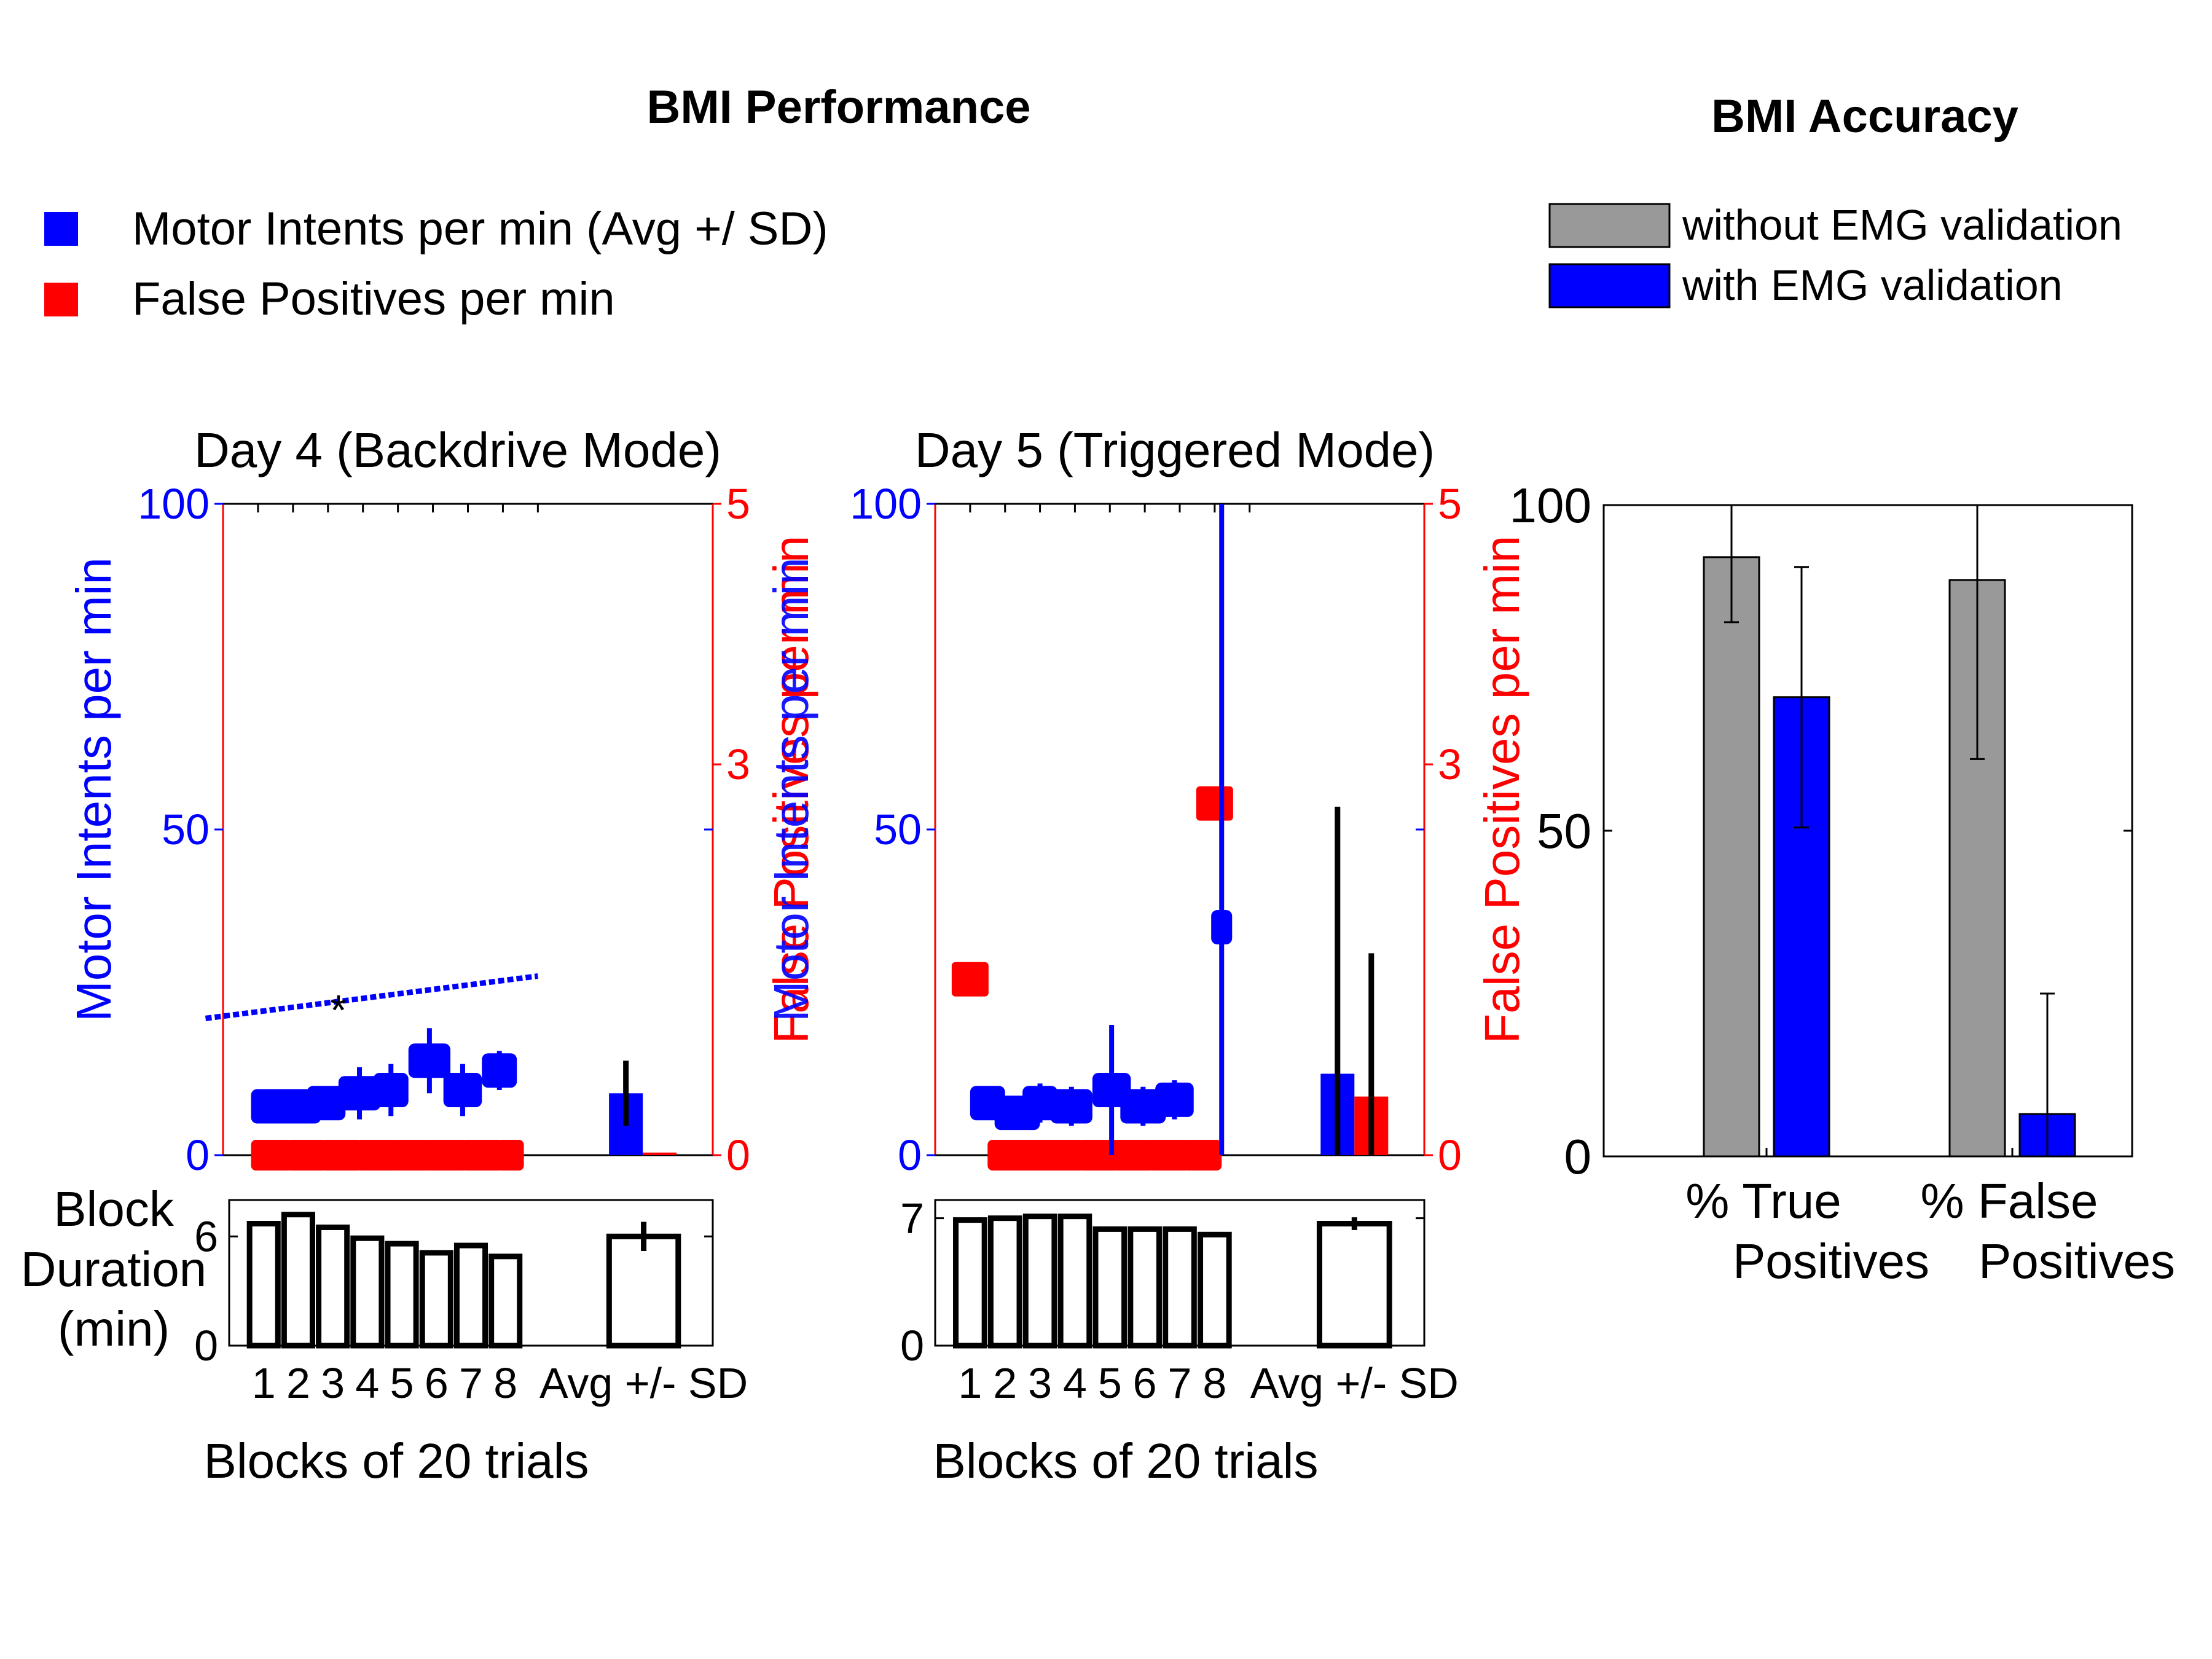 The width and height of the screenshot is (2212, 1659). Describe the element at coordinates (371, 997) in the screenshot. I see `trend-line` at that location.